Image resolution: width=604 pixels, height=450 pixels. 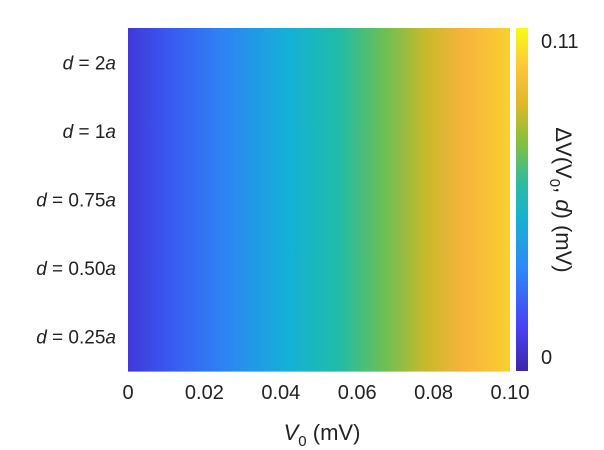 I want to click on colorbar: 0.11 0 ΔV(V0, d) (mV), so click(x=547, y=199).